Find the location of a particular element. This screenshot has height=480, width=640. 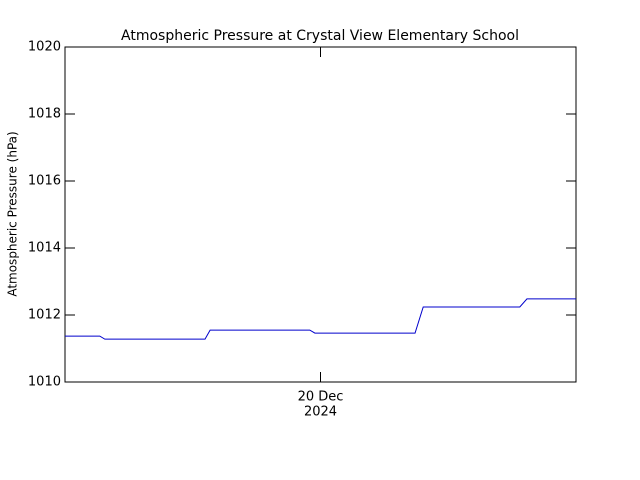

y-tick-label: 1014 is located at coordinates (44, 248).